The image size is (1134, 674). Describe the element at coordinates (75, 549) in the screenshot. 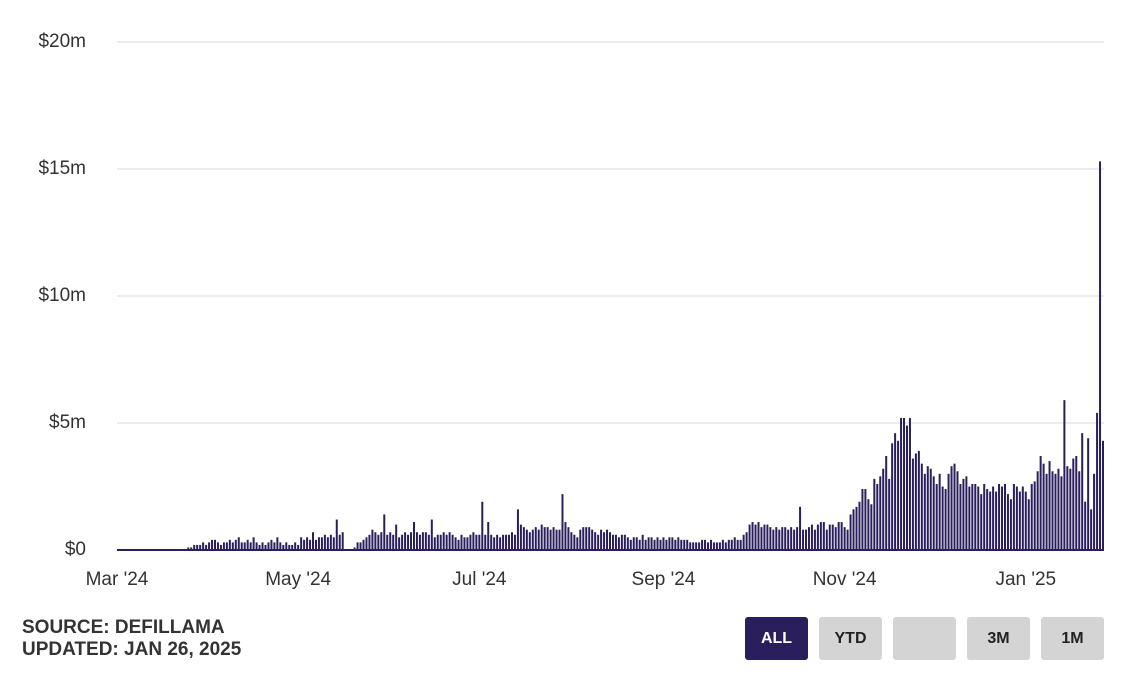

I see `y-tick-label: $0` at that location.